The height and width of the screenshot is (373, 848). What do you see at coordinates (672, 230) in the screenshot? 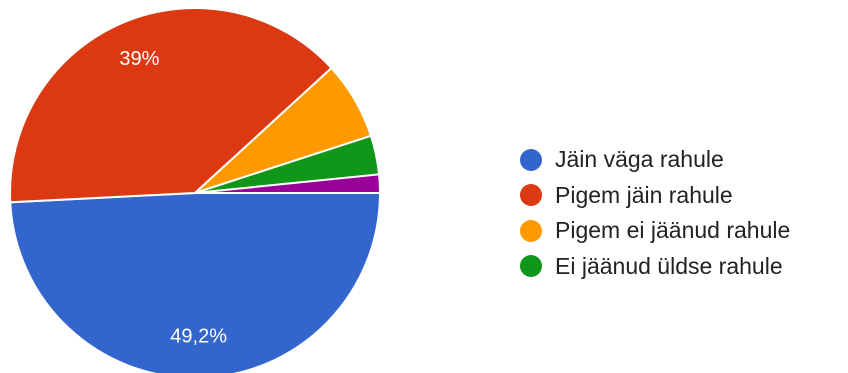
I see `legend-label: Pigem ei jäänud rahule` at bounding box center [672, 230].